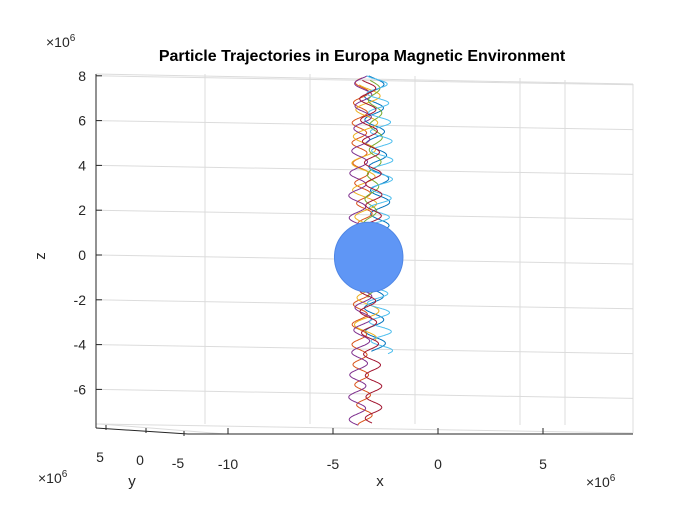 The image size is (700, 525). I want to click on z-tick-label: 0, so click(82, 255).